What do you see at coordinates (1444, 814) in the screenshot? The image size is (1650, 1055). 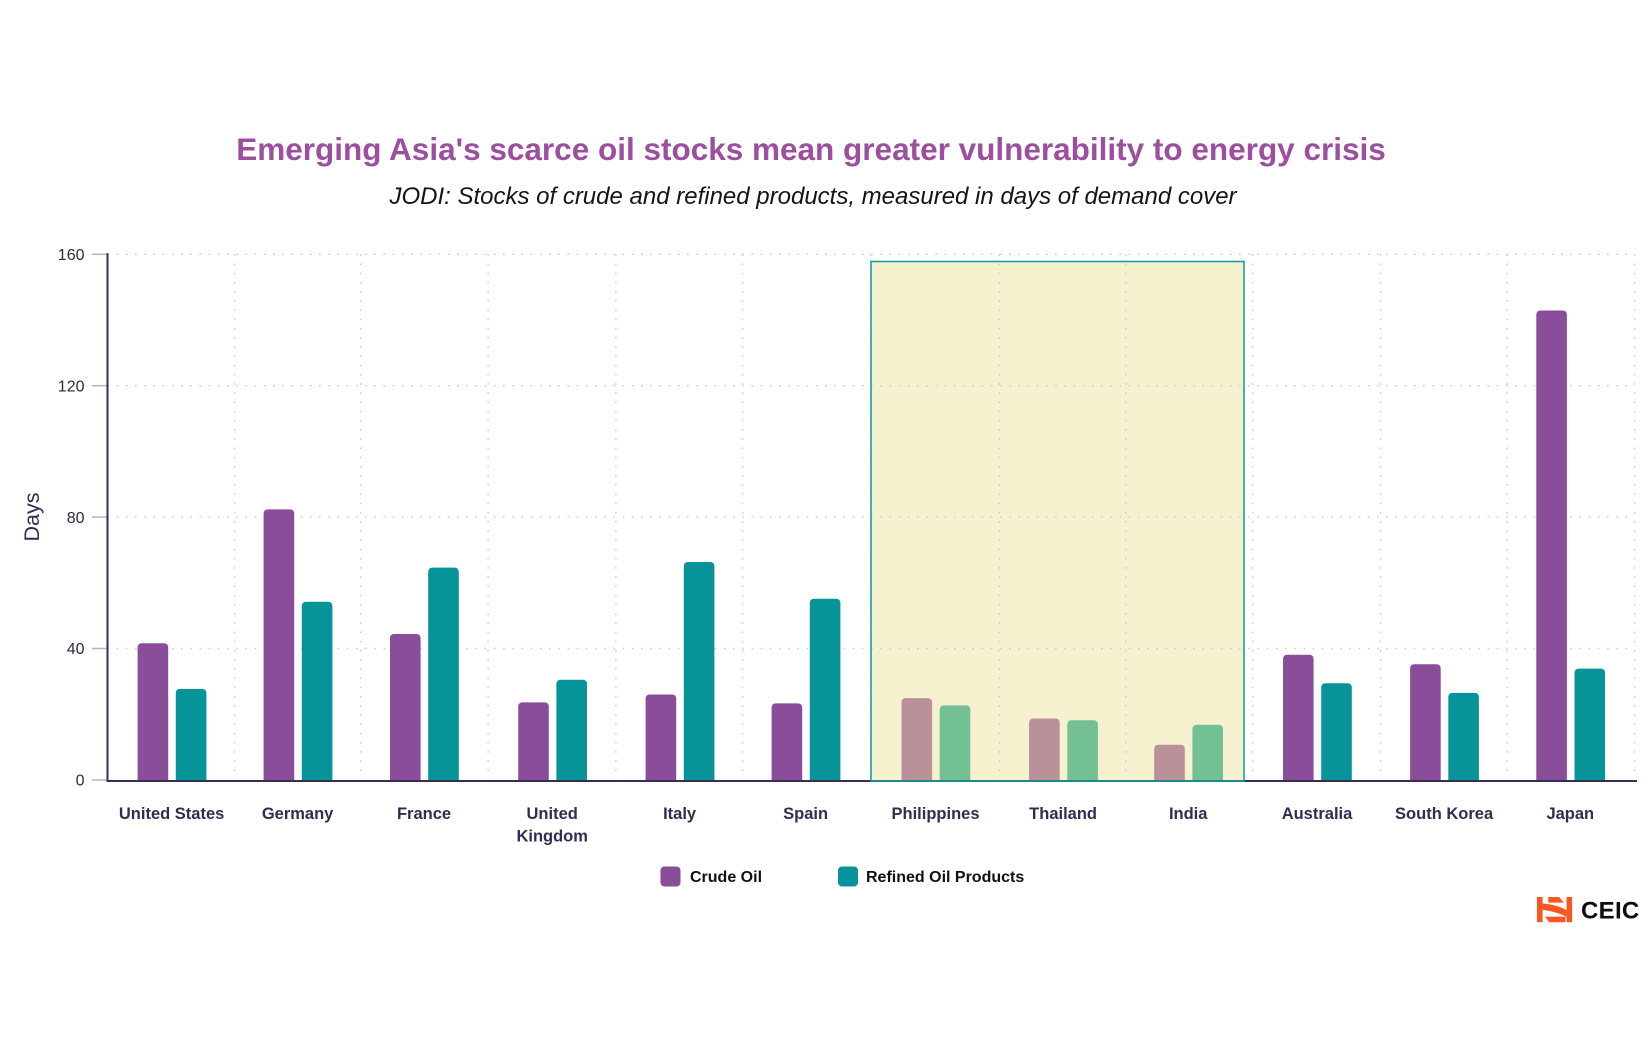 I see `svg-text: South Korea` at bounding box center [1444, 814].